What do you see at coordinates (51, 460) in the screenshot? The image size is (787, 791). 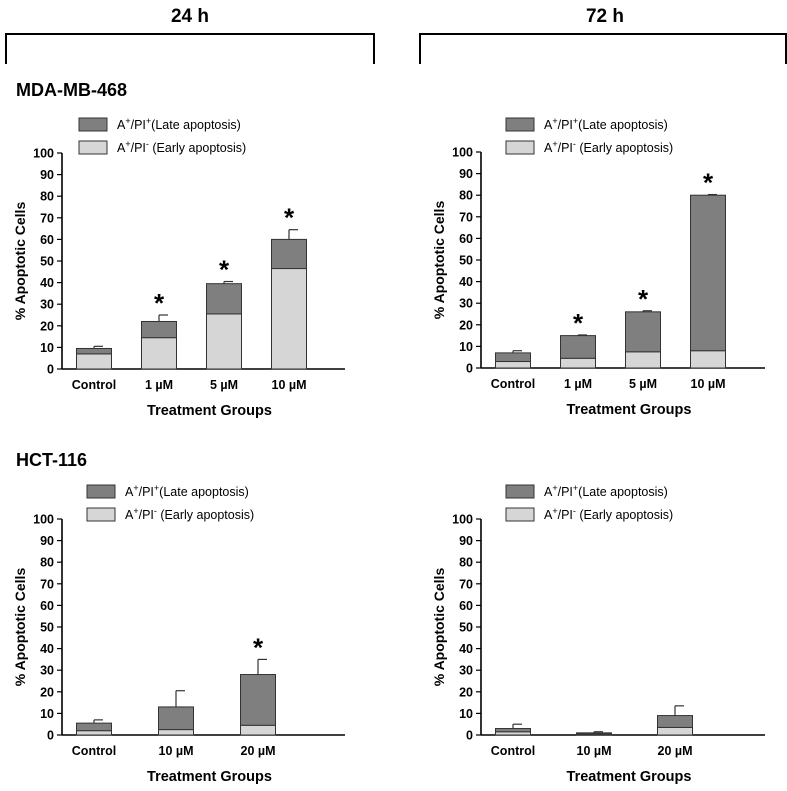 I see `row-label-hct: HCT-116` at bounding box center [51, 460].